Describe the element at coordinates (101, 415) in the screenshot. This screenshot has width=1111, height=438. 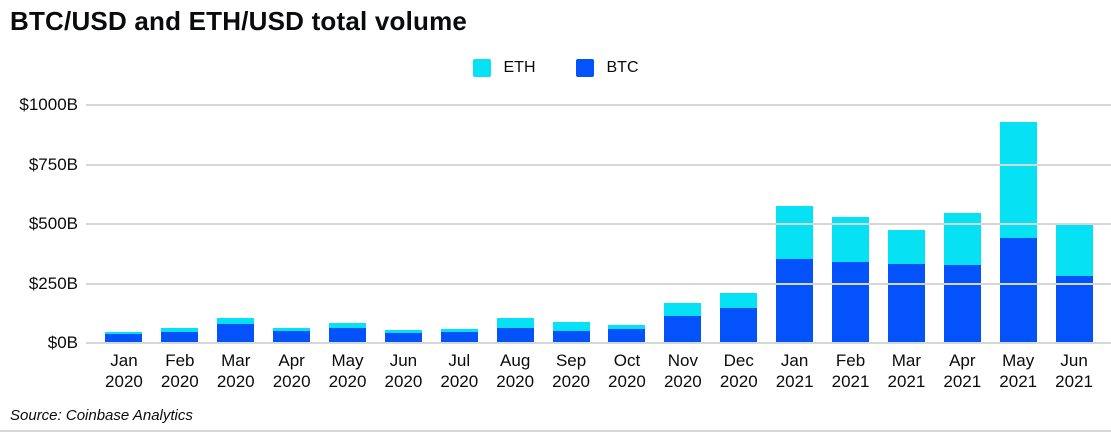
I see `source-caption: Source: Coinbase Analytics` at that location.